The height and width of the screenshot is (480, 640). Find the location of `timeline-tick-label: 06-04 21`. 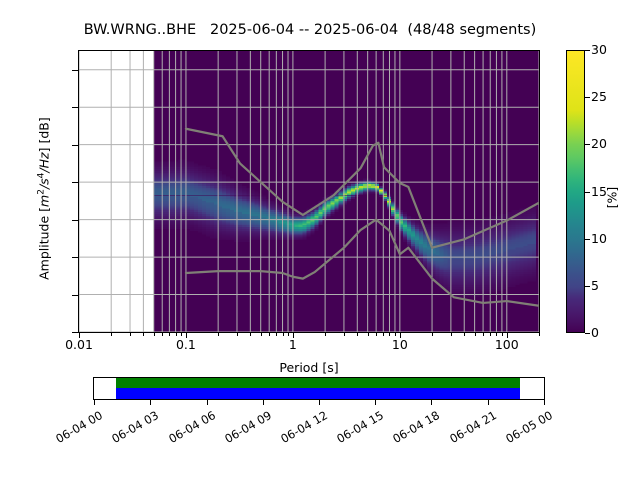

timeline-tick-label: 06-04 21 is located at coordinates (472, 427).